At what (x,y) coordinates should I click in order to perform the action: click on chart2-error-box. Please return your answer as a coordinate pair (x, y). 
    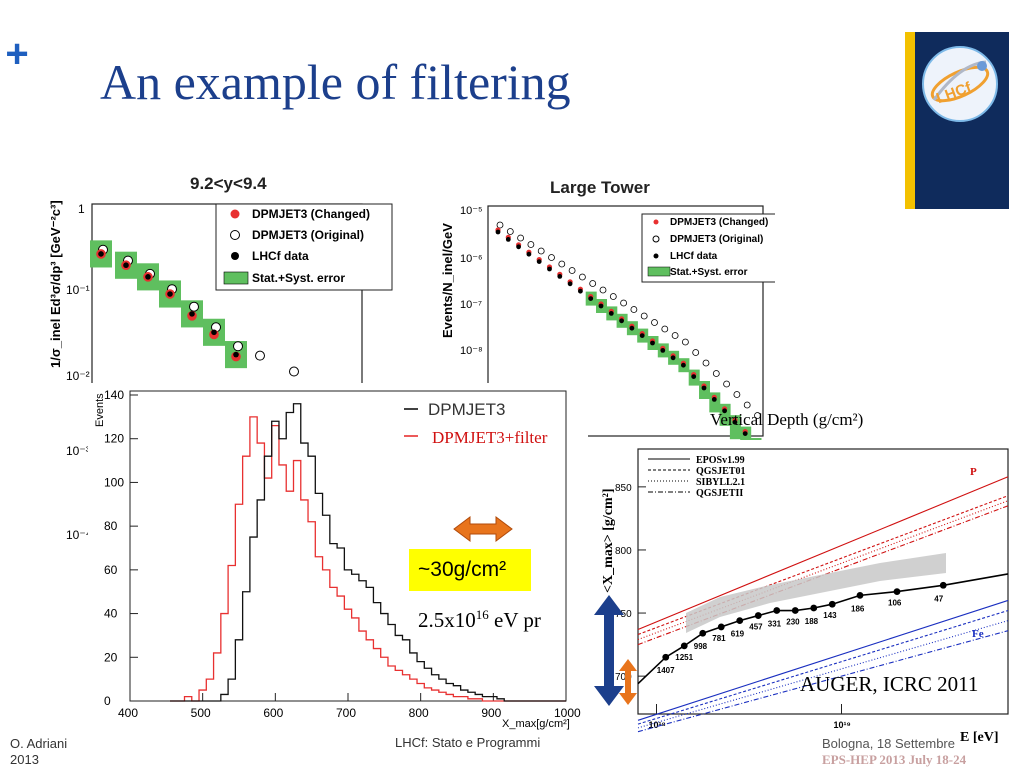
    Looking at the image, I should click on (756, 439).